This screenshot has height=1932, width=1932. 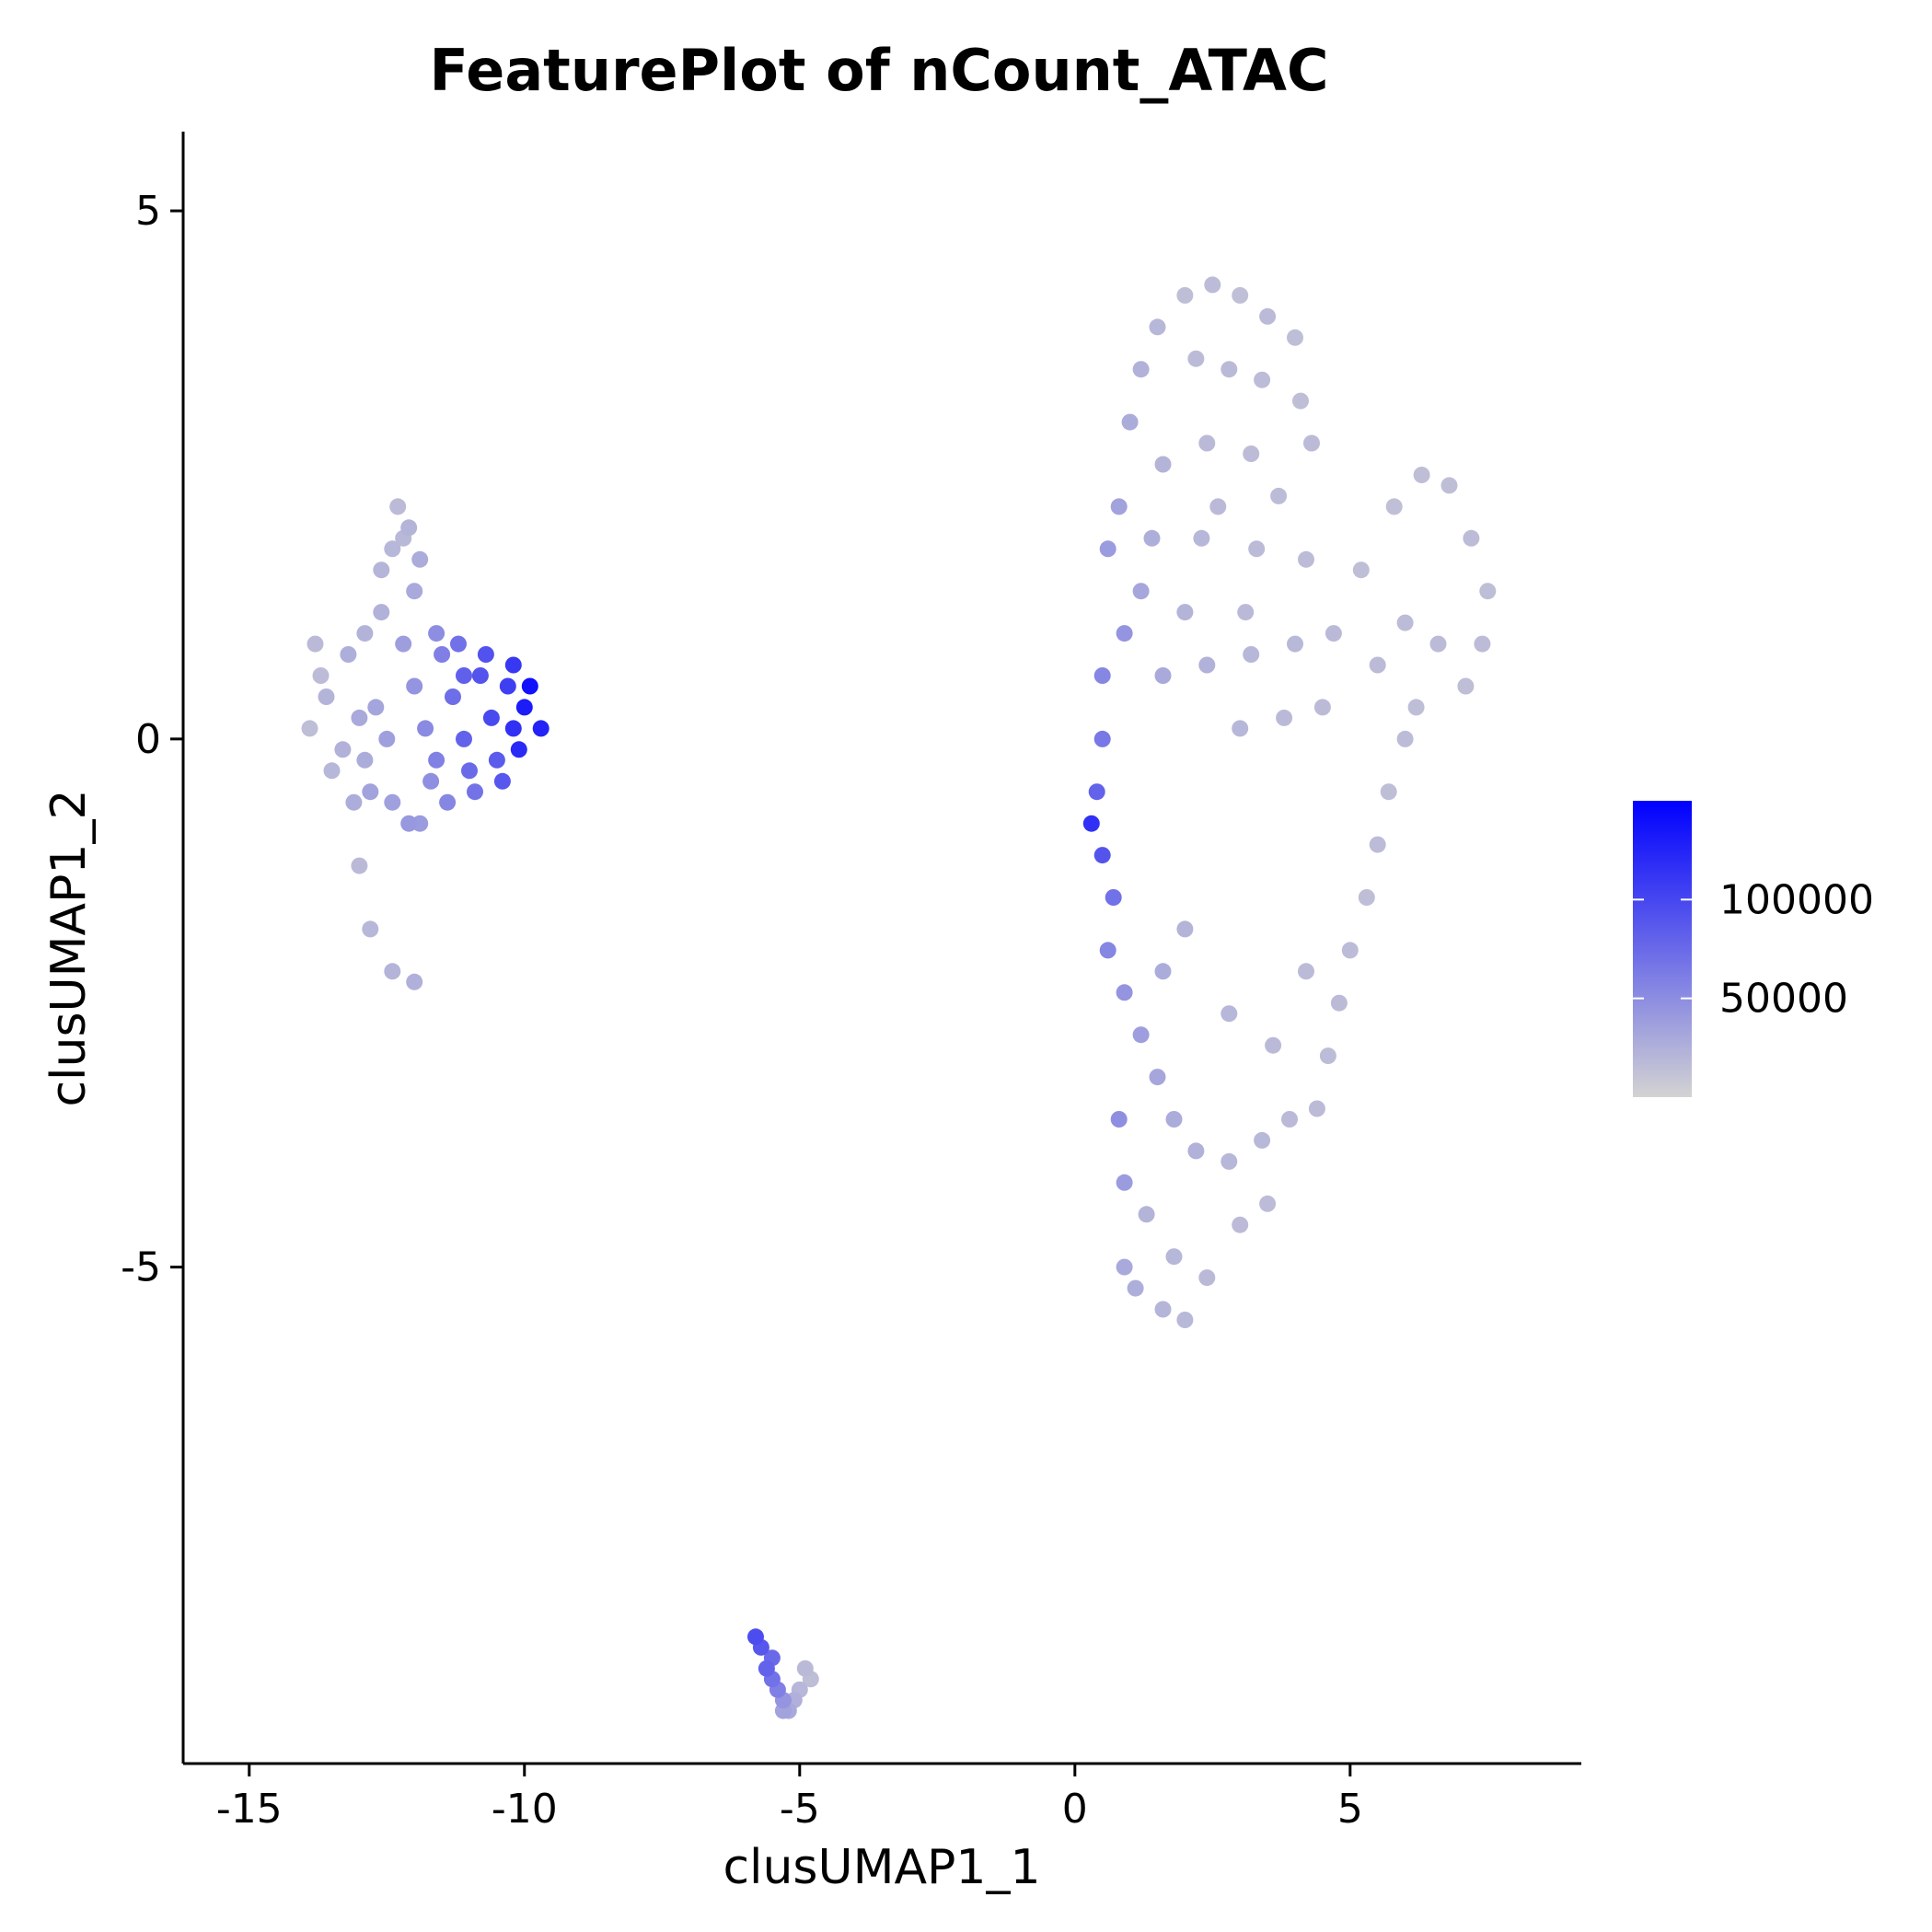 What do you see at coordinates (148, 739) in the screenshot?
I see `y-tick-label: 0` at bounding box center [148, 739].